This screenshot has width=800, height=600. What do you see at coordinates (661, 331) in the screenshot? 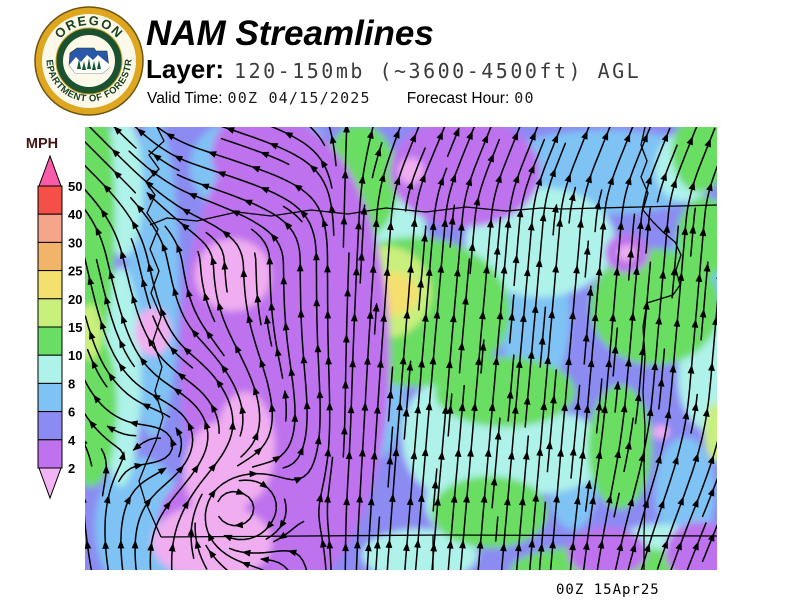
I see `geo-line-east-border` at bounding box center [661, 331].